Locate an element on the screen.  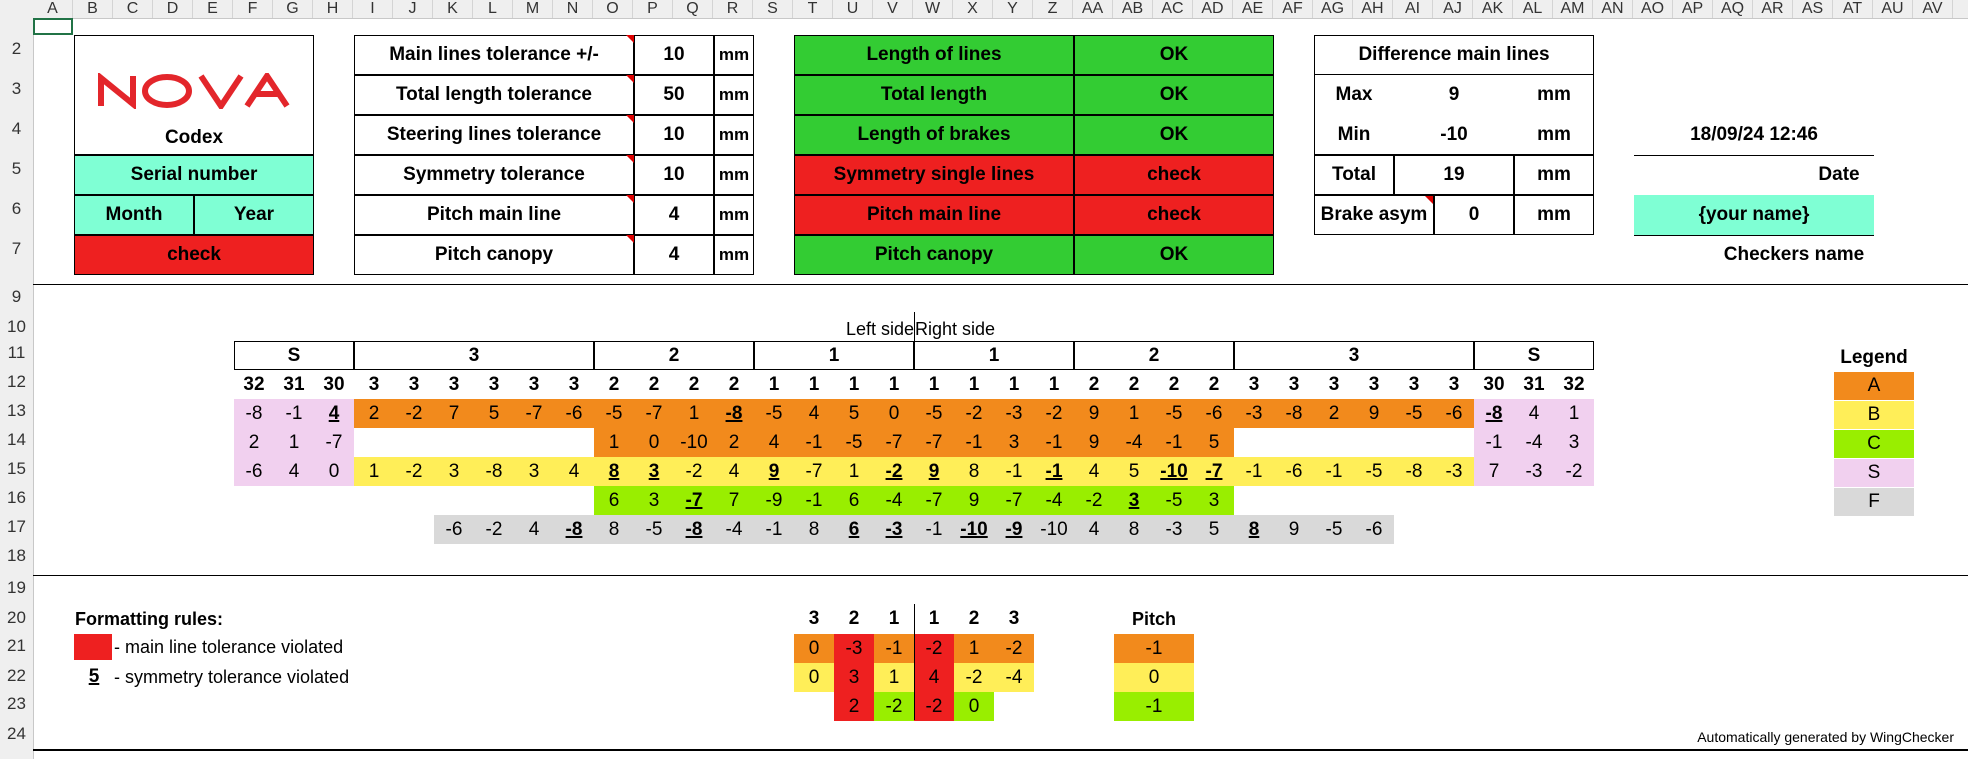
column-header-aa: AA is located at coordinates (1093, 9).